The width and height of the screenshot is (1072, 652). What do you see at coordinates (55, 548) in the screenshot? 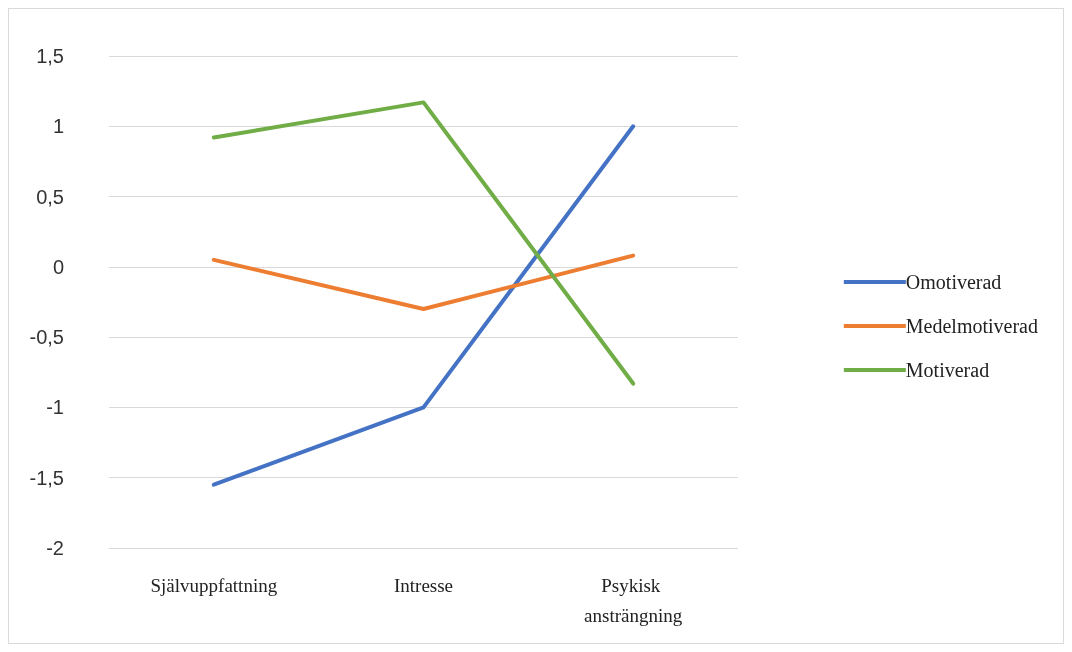
I see `y-tick-label: -2` at bounding box center [55, 548].